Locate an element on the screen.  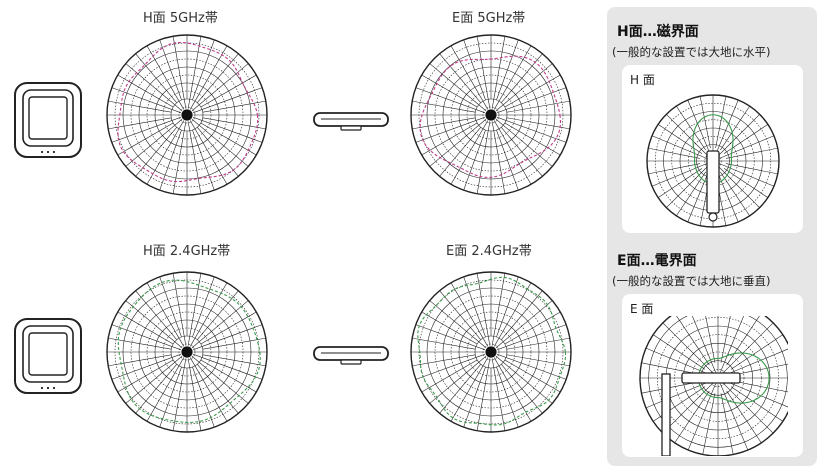
label-e-5ghz: E面 5GHz帯 is located at coordinates (489, 18).